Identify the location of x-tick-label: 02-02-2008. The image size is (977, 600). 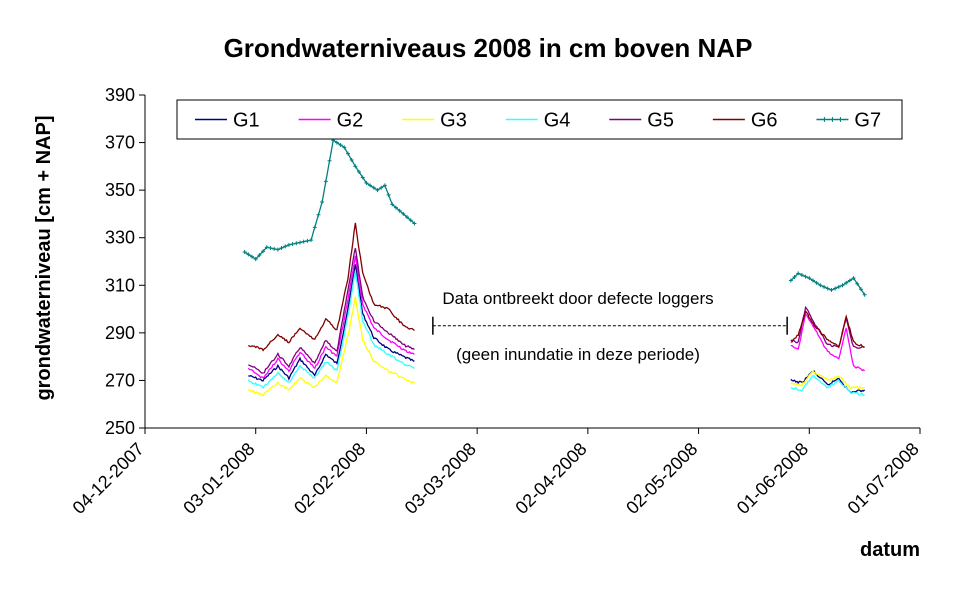
(329, 478).